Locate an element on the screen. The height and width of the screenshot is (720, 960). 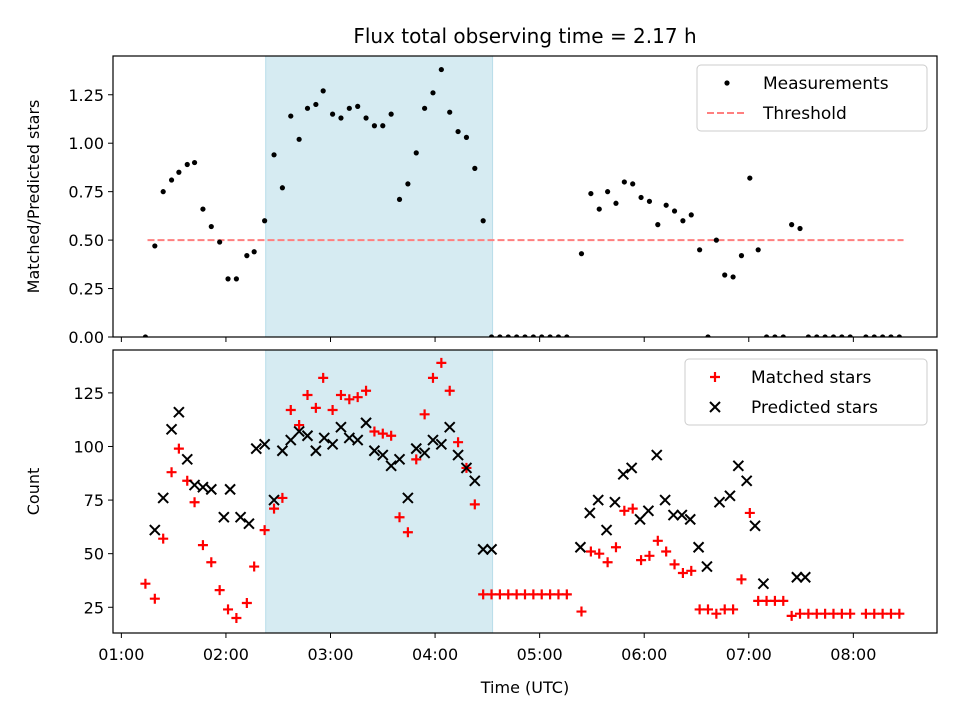
legend: Matched stars Predicted stars is located at coordinates (806, 392).